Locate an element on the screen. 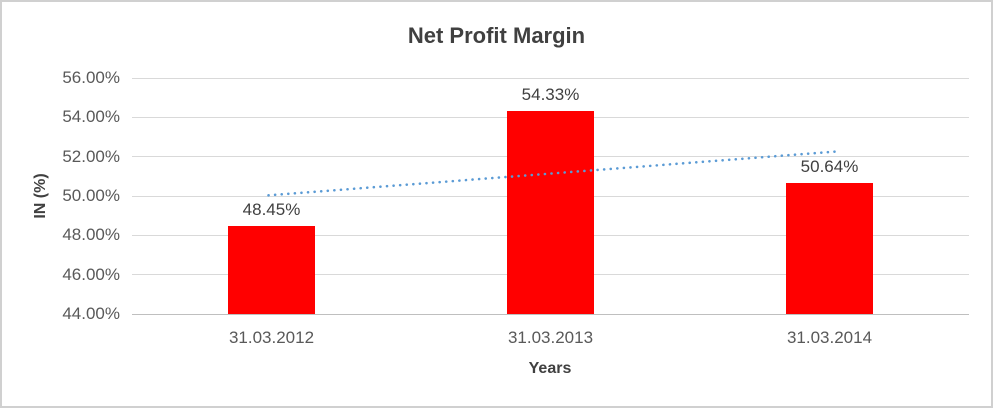 The image size is (993, 408). data-label: 50.64% is located at coordinates (829, 167).